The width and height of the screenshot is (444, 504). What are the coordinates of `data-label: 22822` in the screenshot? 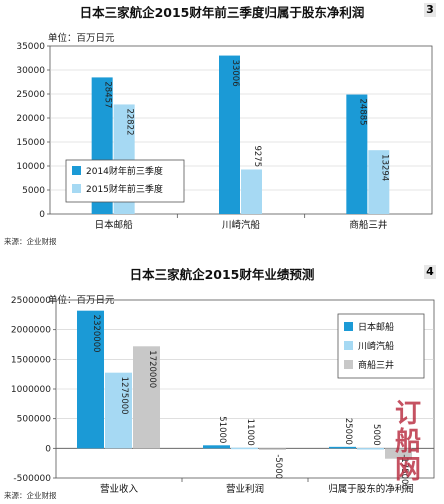 It's located at (130, 121).